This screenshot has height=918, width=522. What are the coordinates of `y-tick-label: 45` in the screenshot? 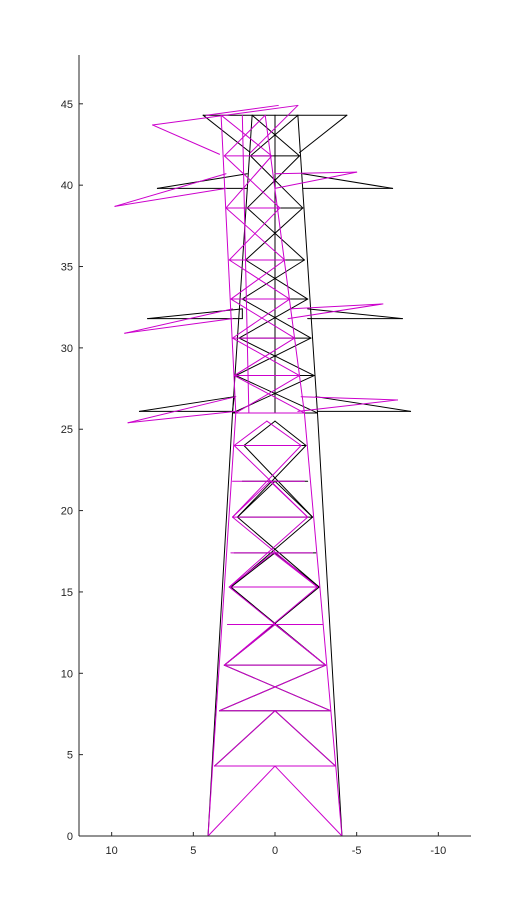 It's located at (67, 105).